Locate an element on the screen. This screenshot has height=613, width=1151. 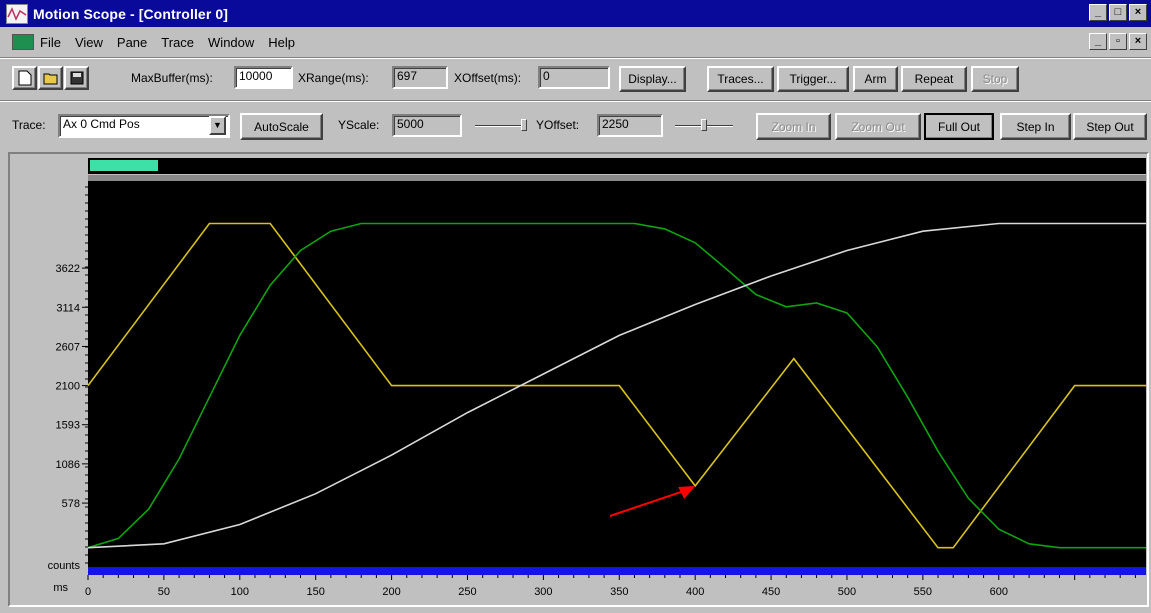
y-tick-label: 2607 is located at coordinates (68, 347).